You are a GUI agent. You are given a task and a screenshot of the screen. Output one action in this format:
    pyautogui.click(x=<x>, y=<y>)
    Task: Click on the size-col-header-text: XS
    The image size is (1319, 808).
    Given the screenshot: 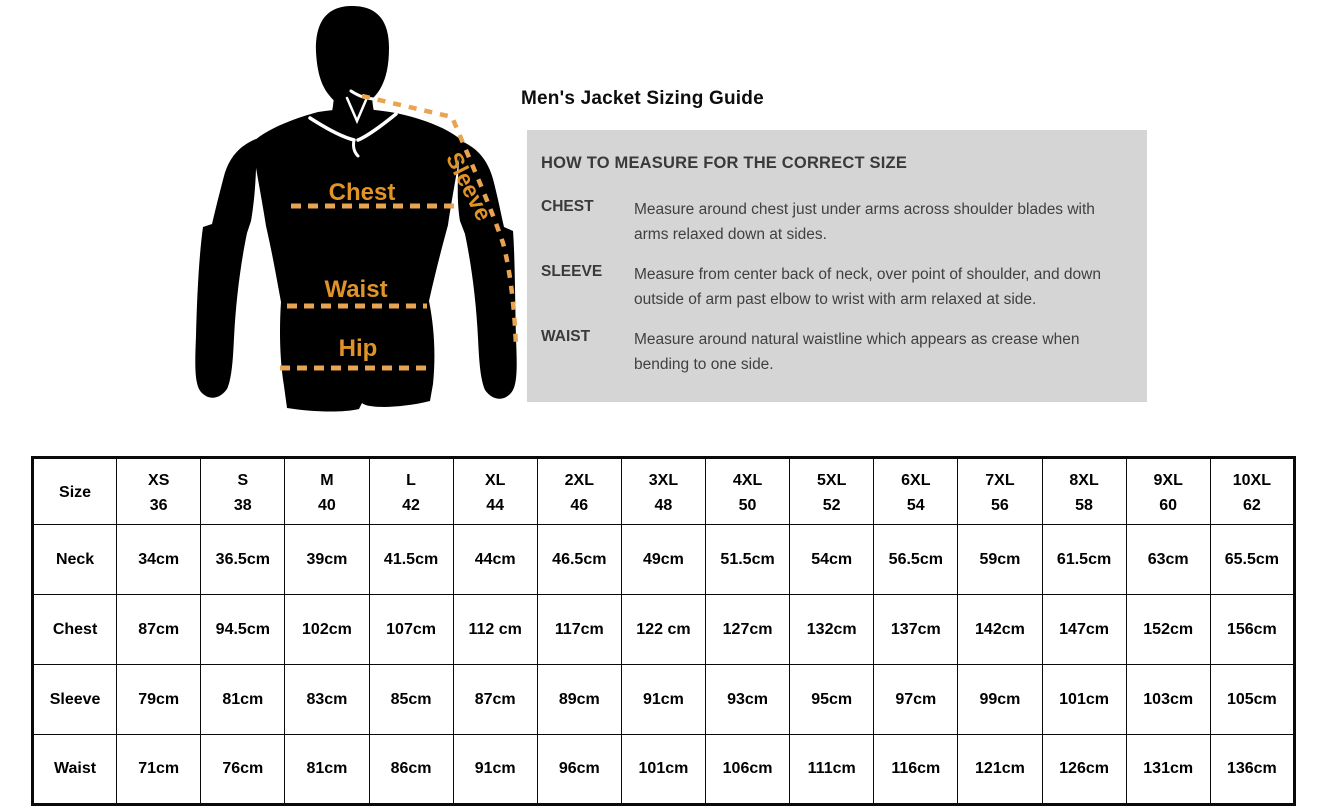 What is the action you would take?
    pyautogui.click(x=159, y=480)
    